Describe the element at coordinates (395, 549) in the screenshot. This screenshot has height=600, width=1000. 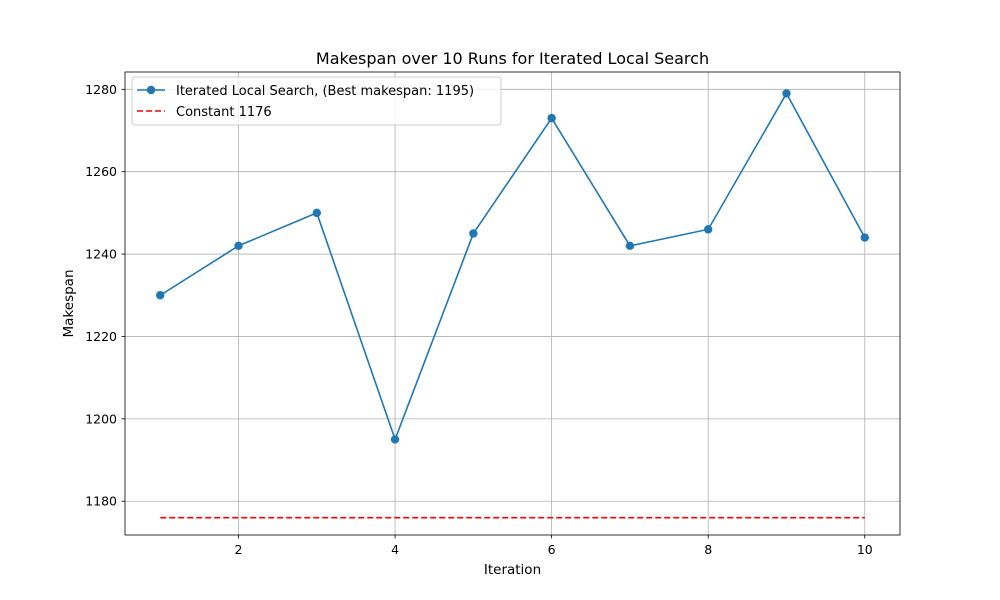
I see `x-tick-label: 4` at that location.